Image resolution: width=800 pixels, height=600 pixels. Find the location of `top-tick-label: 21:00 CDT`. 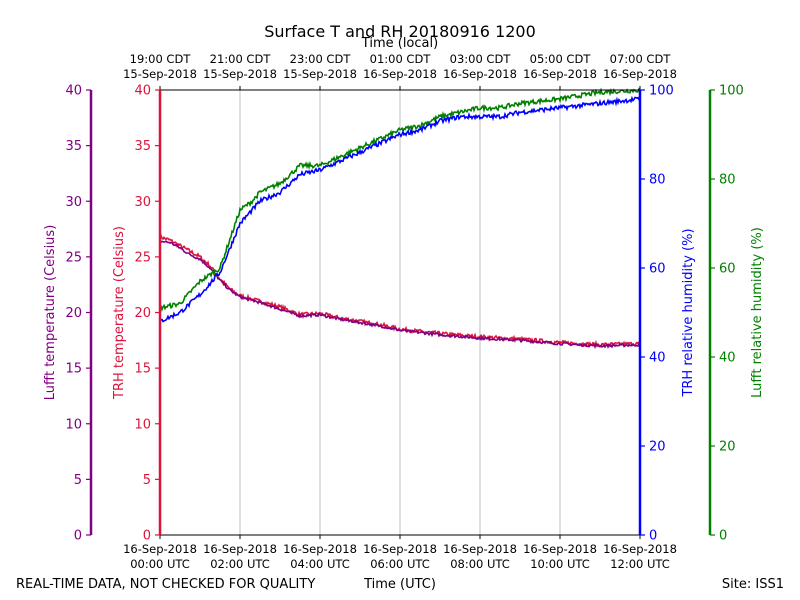

top-tick-label: 21:00 CDT is located at coordinates (241, 59).